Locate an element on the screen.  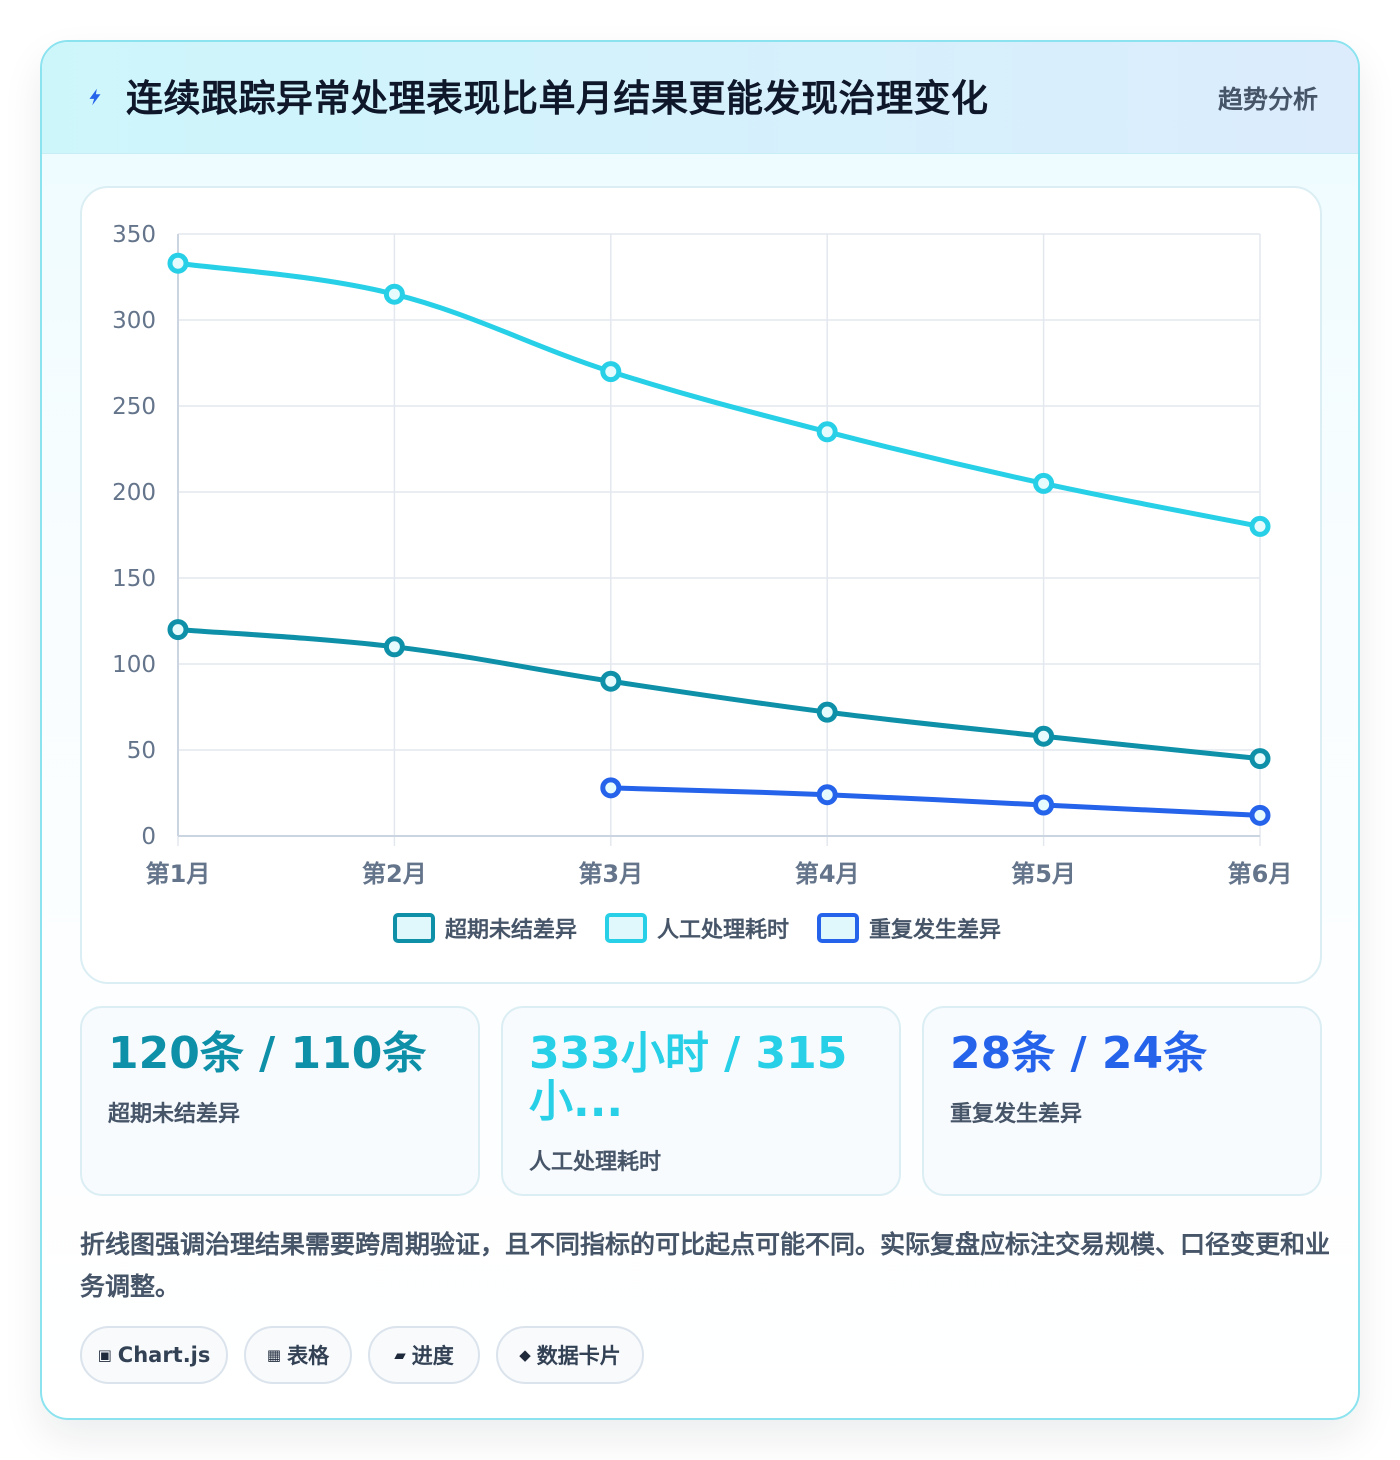
x-tick-label: 第5月 is located at coordinates (1043, 874).